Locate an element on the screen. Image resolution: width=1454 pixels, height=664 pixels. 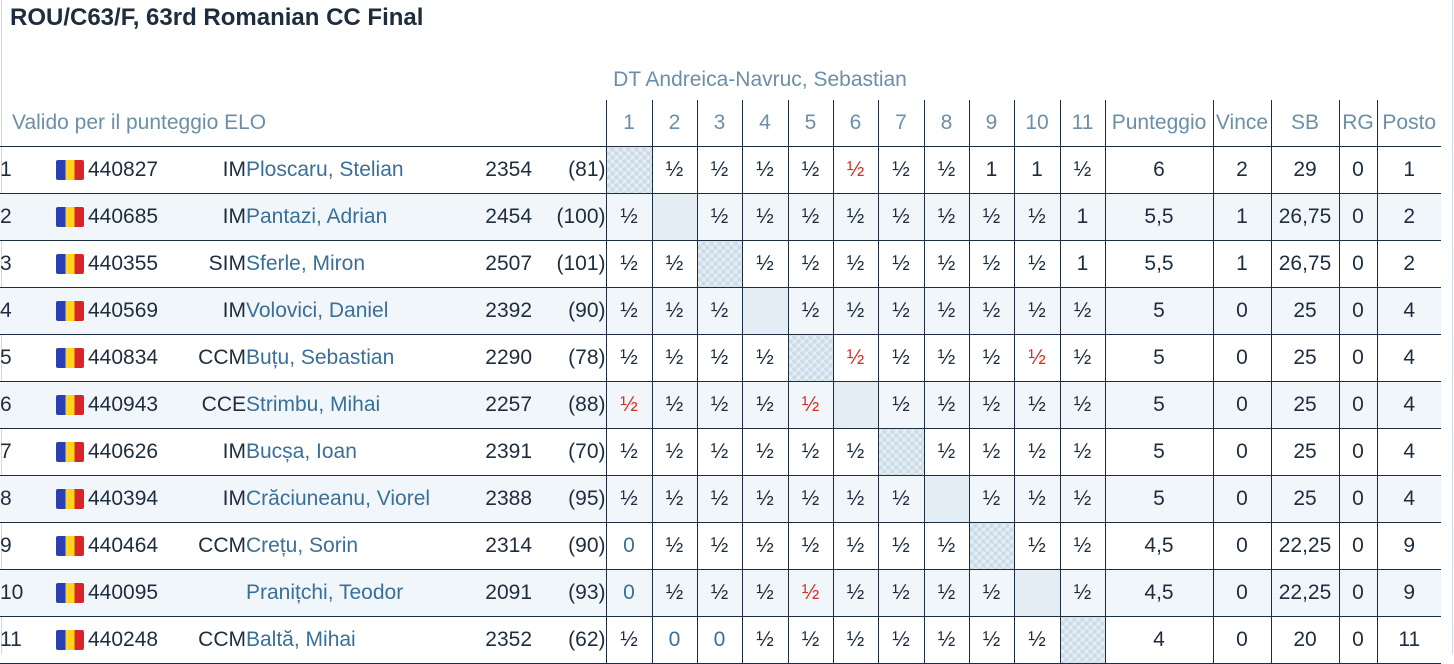
player-games: (90) is located at coordinates (569, 311).